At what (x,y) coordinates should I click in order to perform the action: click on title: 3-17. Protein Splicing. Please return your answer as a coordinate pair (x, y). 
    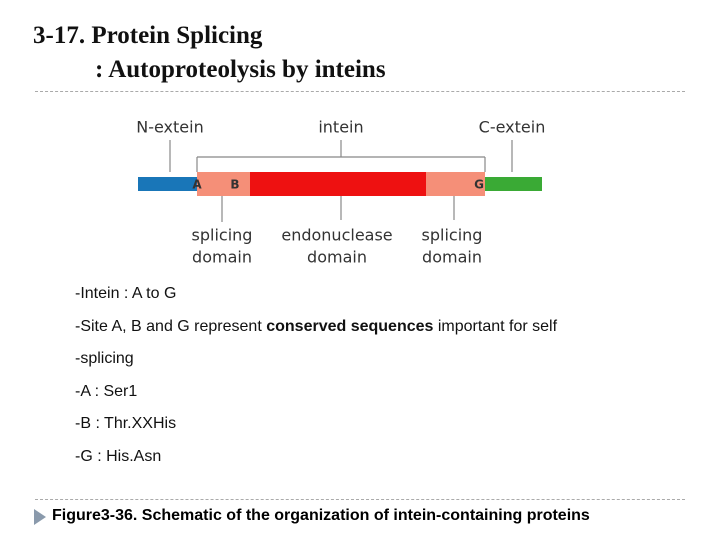
    Looking at the image, I should click on (148, 35).